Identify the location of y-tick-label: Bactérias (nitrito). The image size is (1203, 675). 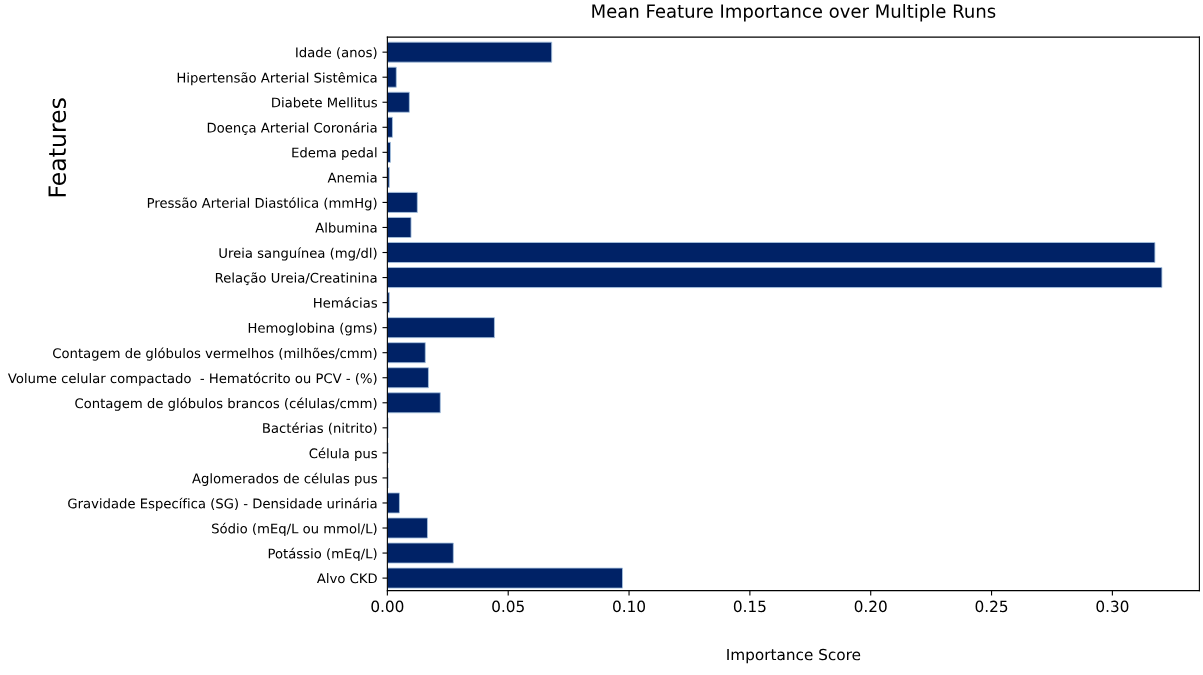
(320, 428).